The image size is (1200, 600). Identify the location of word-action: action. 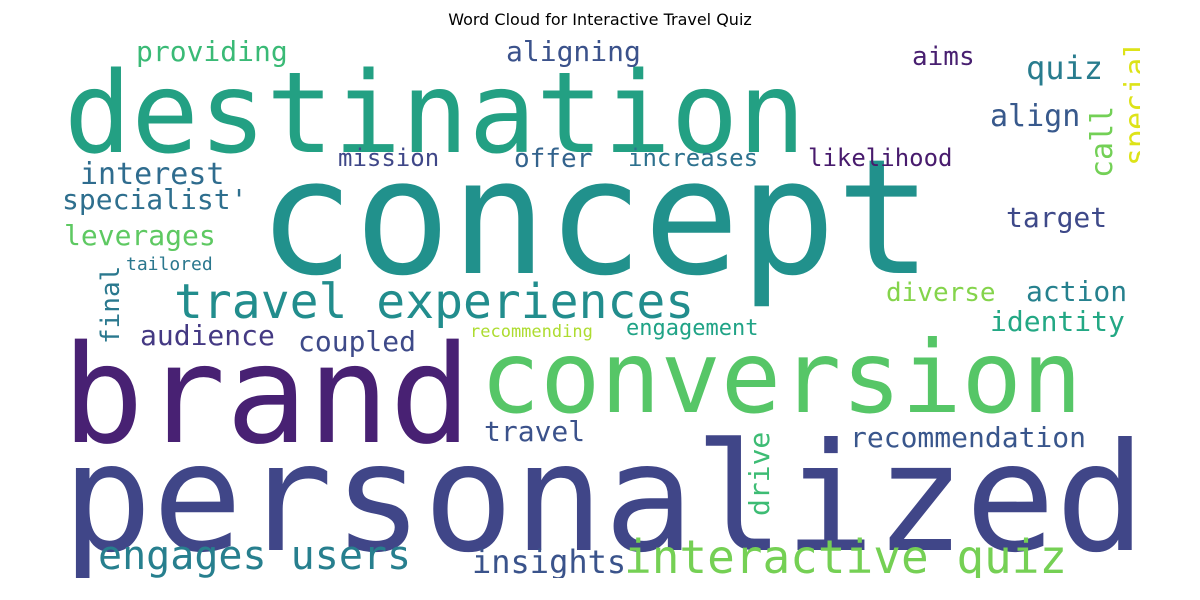
(1077, 291).